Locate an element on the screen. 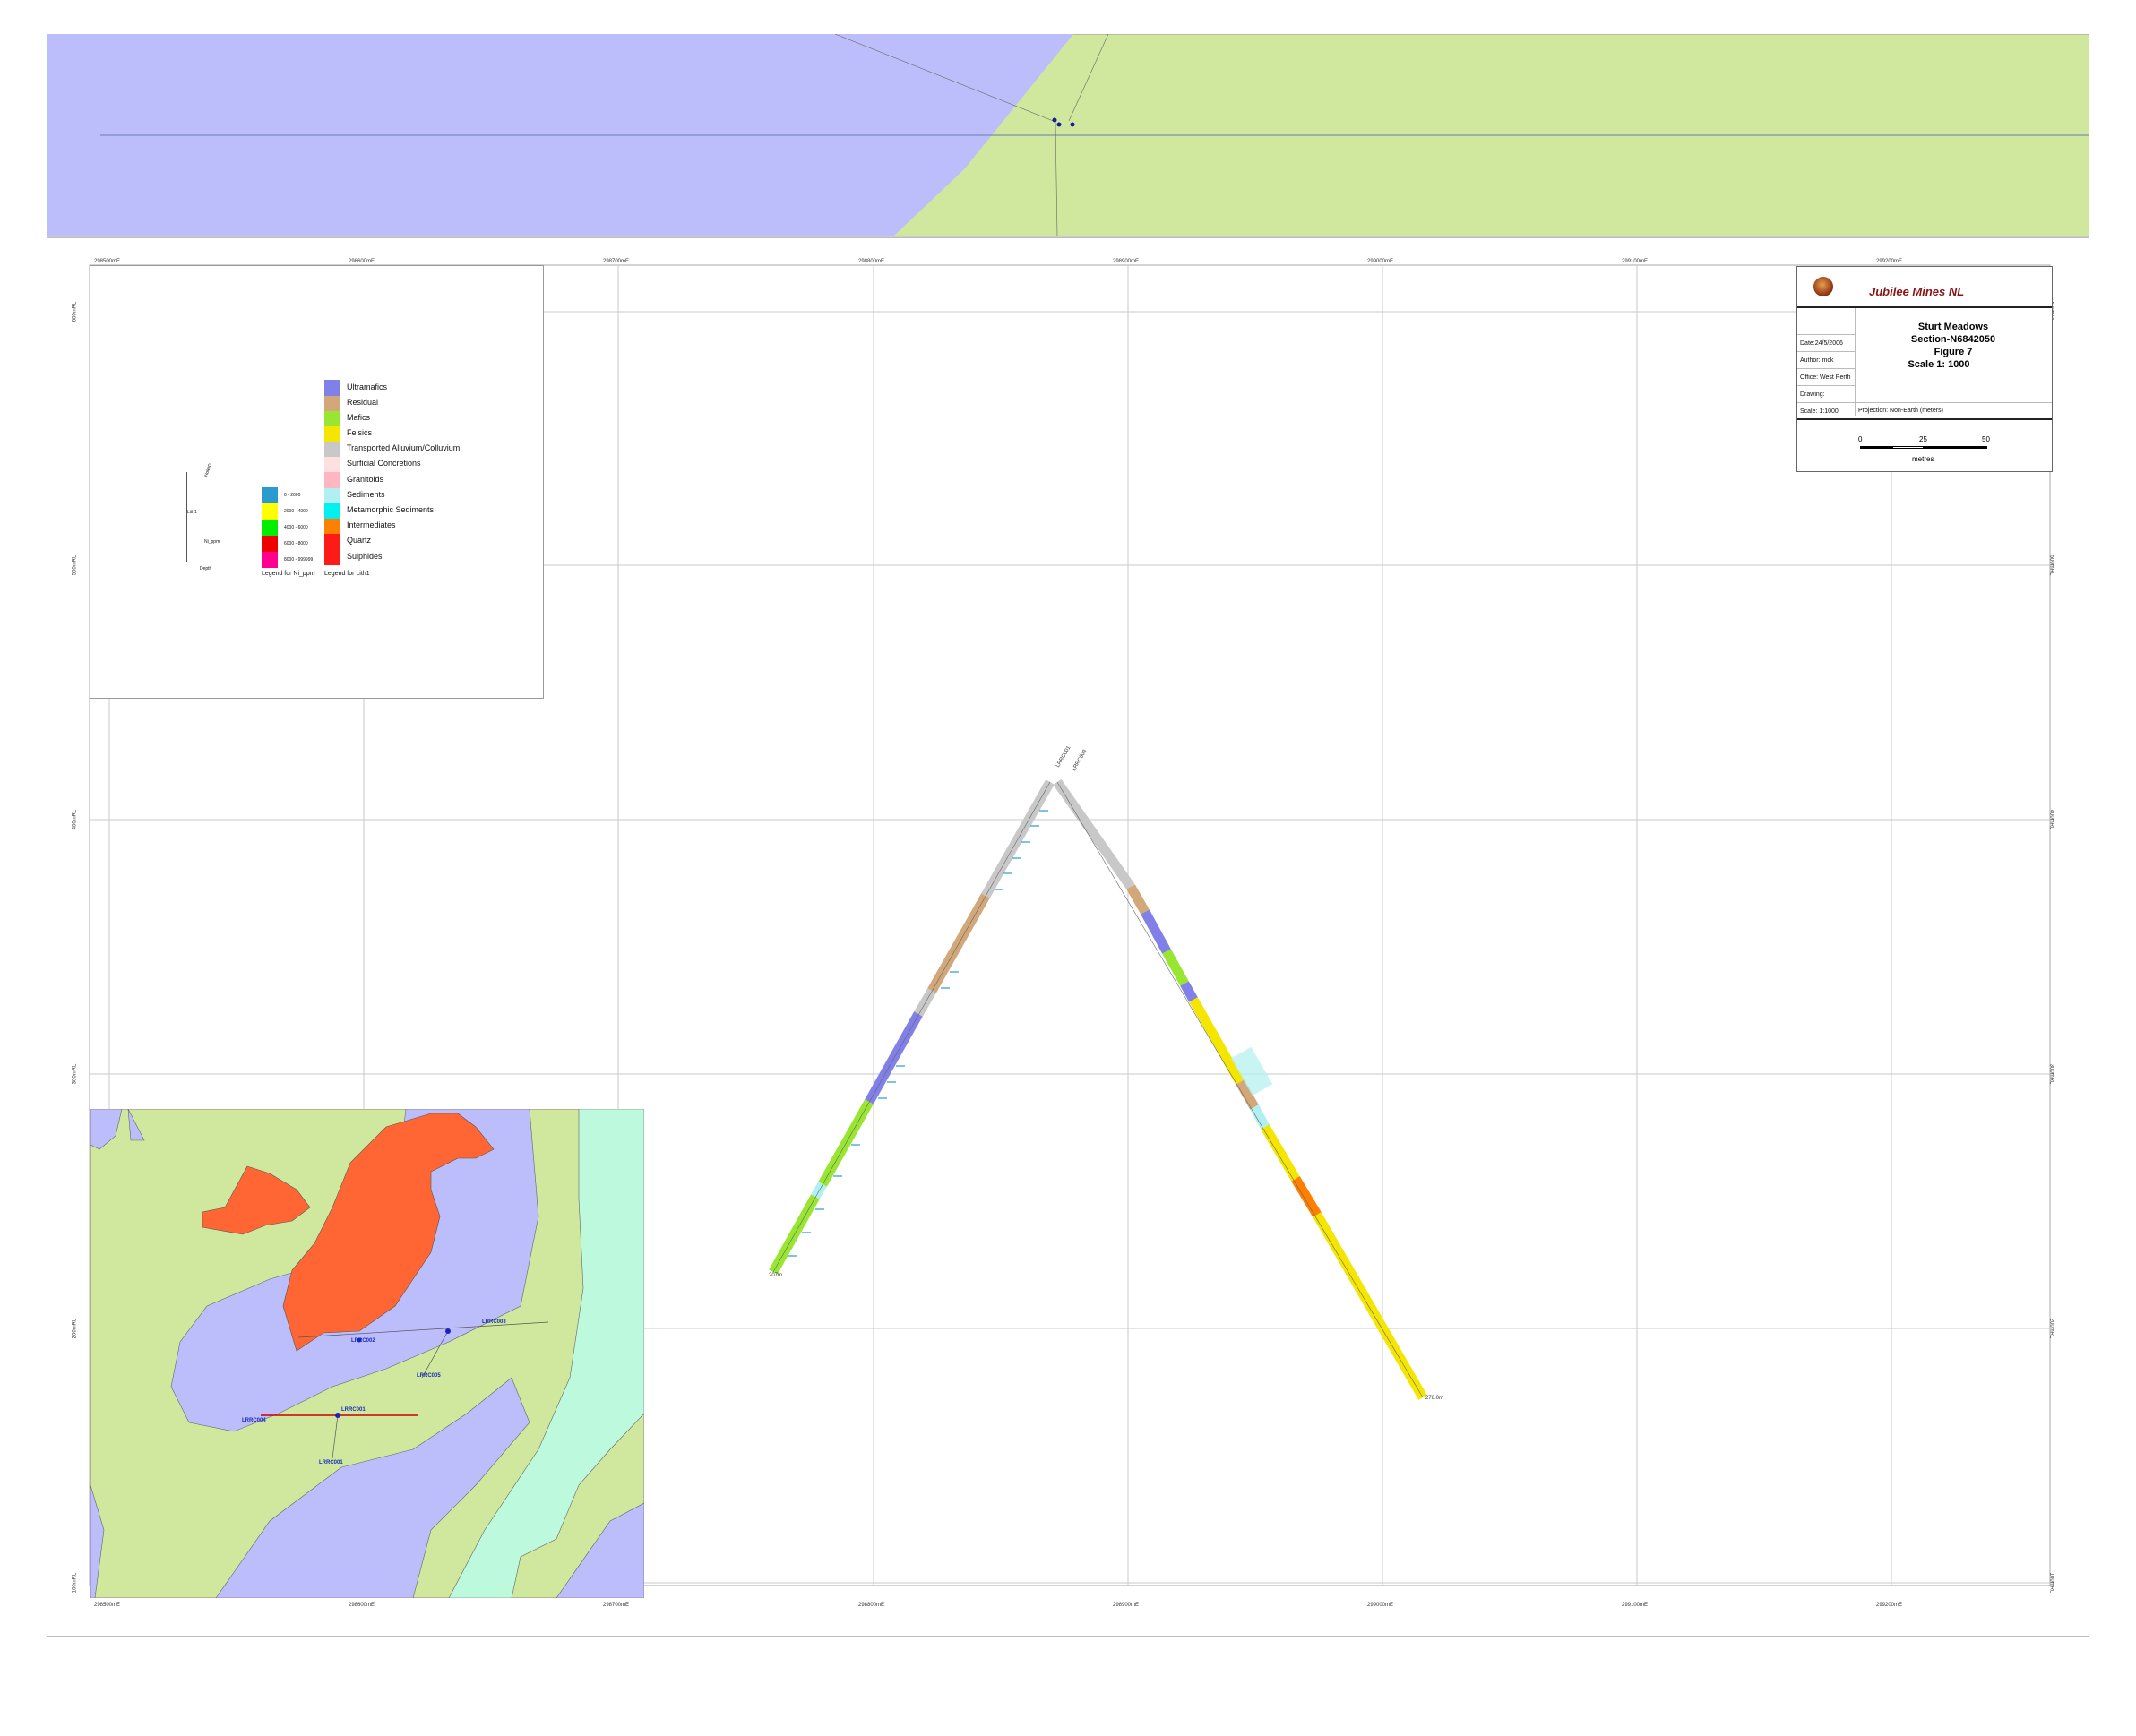 The width and height of the screenshot is (2136, 1736). legend-label: Sediments is located at coordinates (366, 495).